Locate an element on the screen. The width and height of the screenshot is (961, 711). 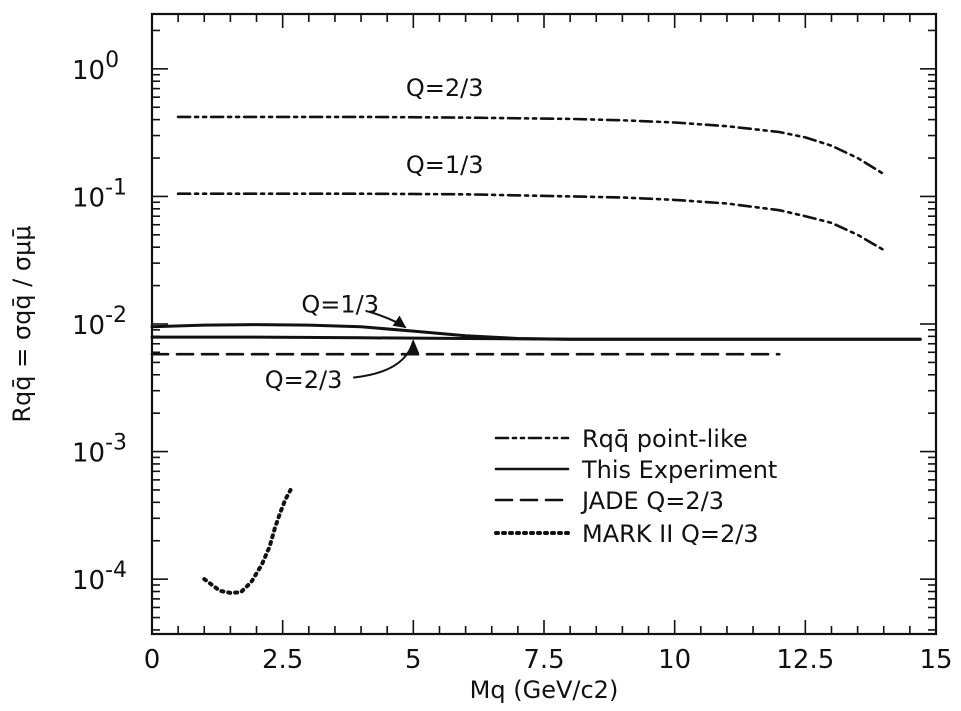
x-tick-label: 12.5 is located at coordinates (805, 660).